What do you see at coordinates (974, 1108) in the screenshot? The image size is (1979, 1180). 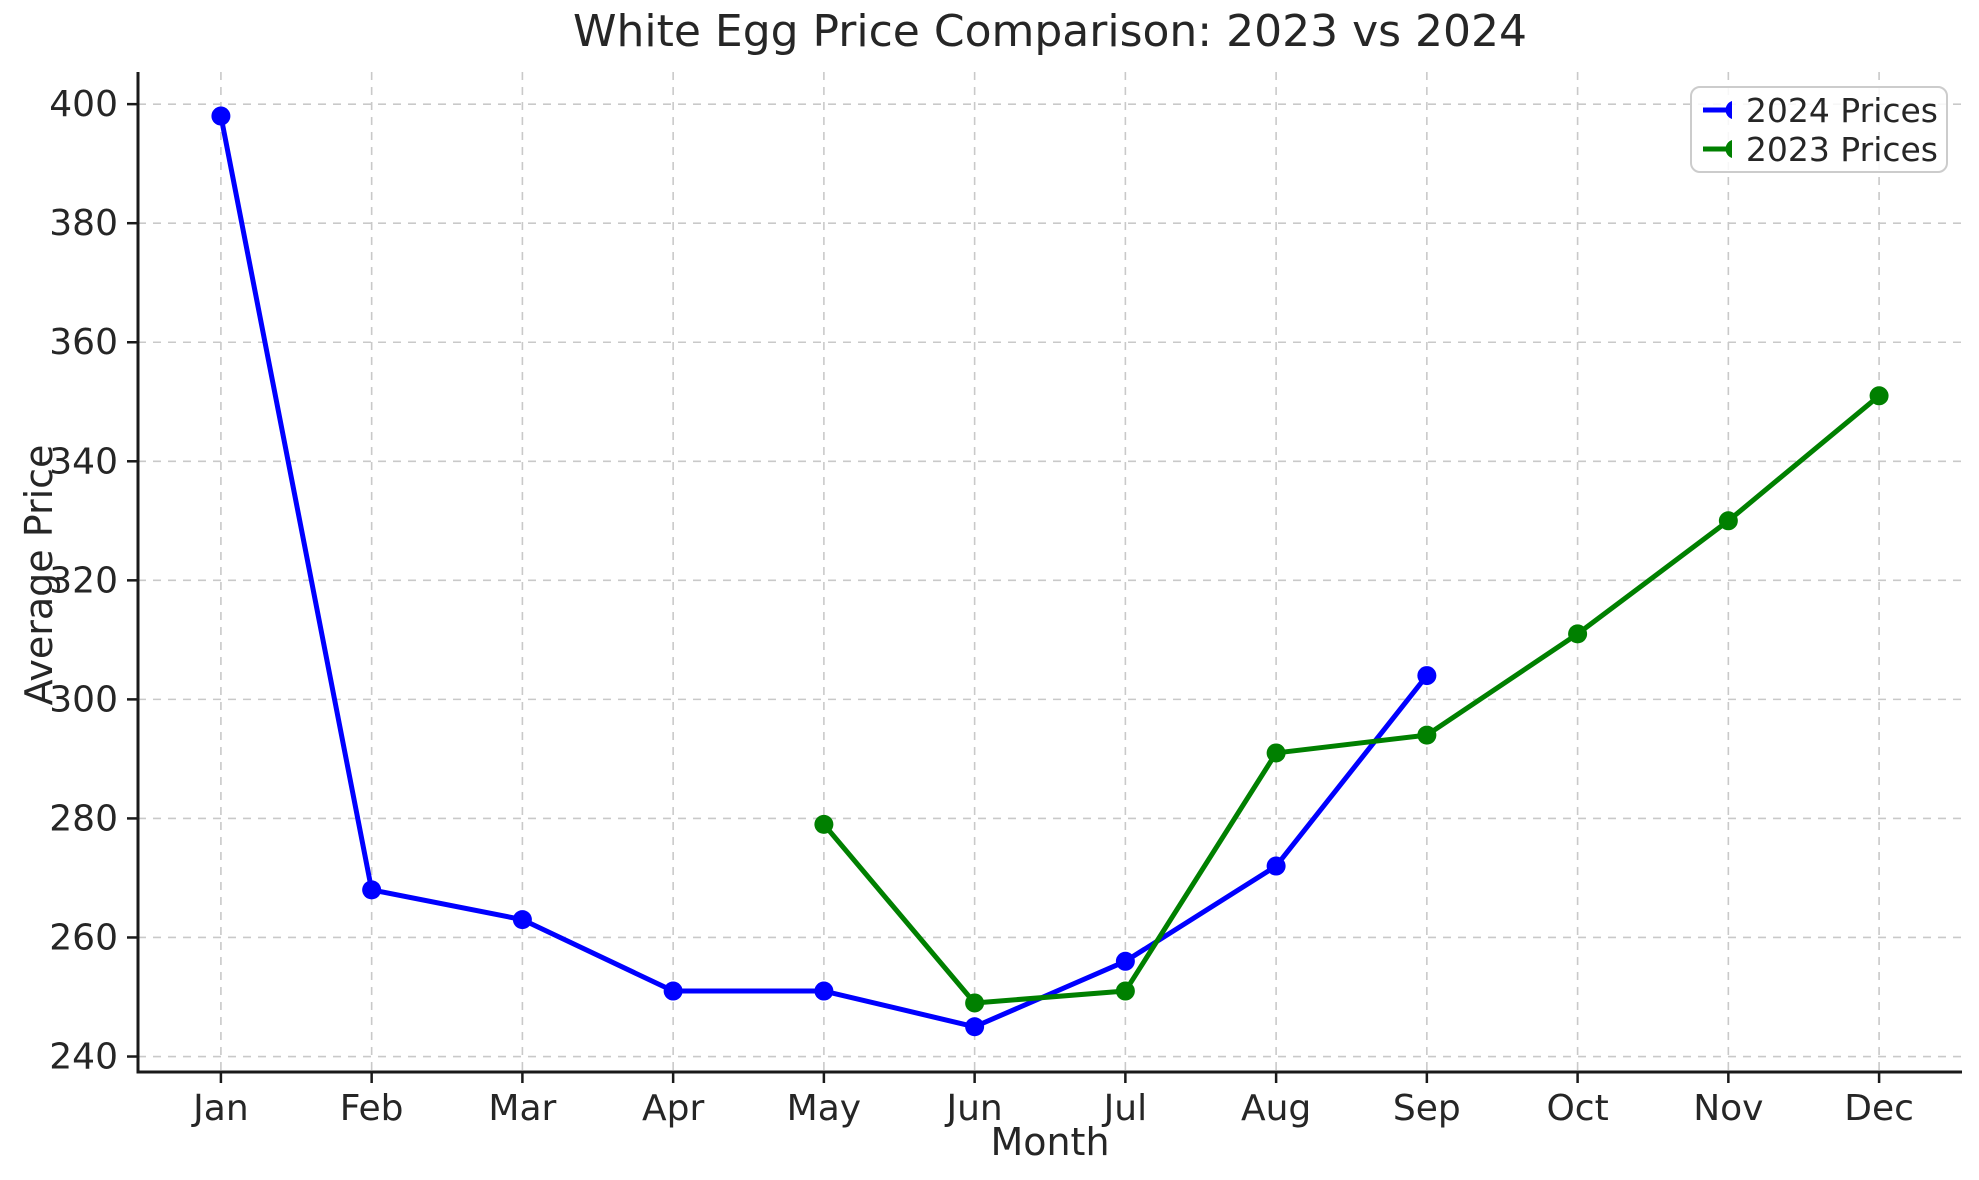 I see `x-tick-label: Jun` at bounding box center [974, 1108].